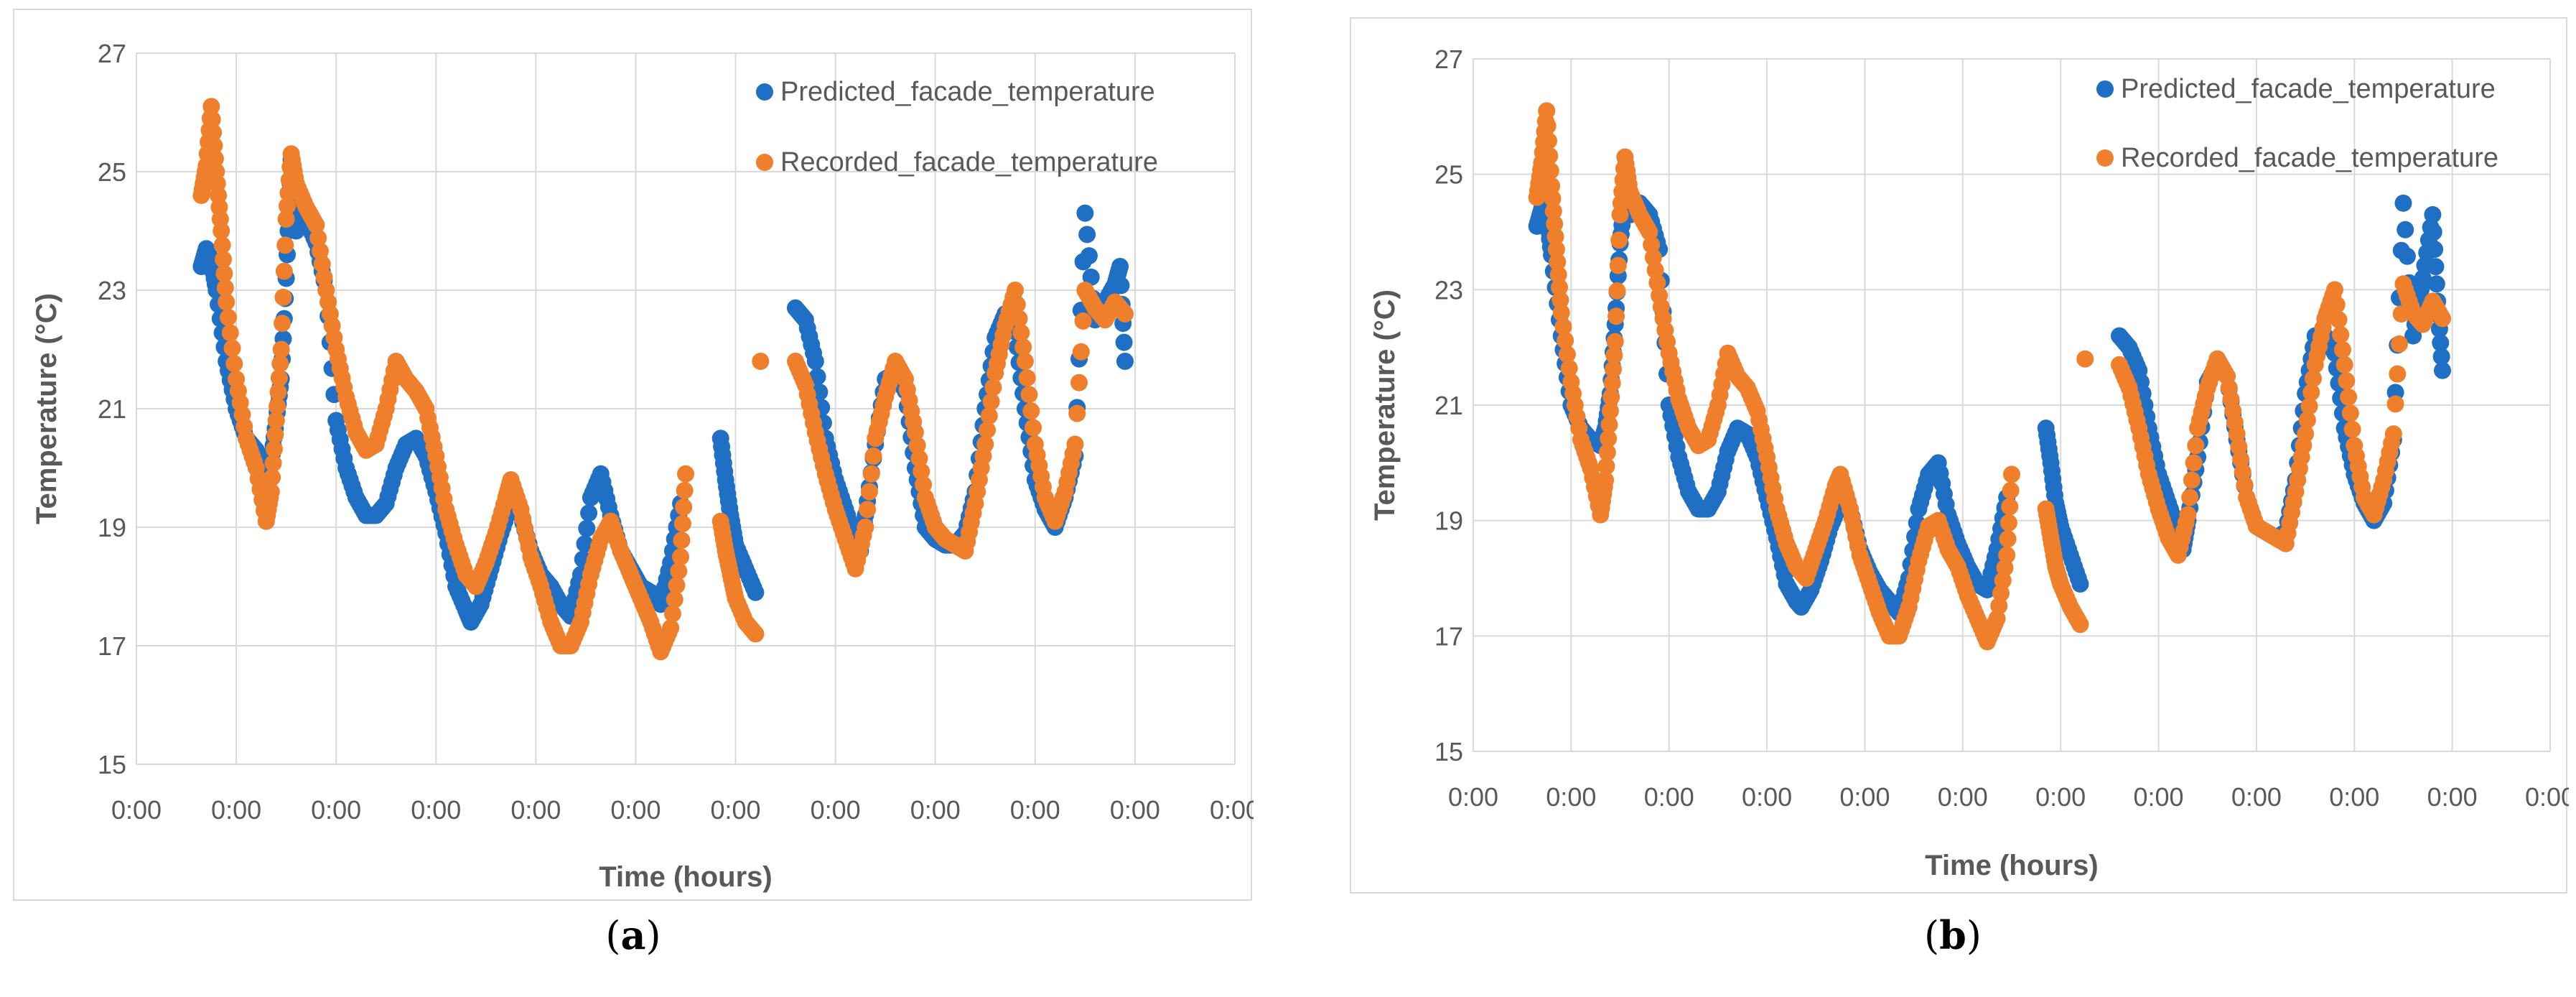 This screenshot has height=997, width=2576. What do you see at coordinates (1448, 751) in the screenshot?
I see `y-tick-label: 15` at bounding box center [1448, 751].